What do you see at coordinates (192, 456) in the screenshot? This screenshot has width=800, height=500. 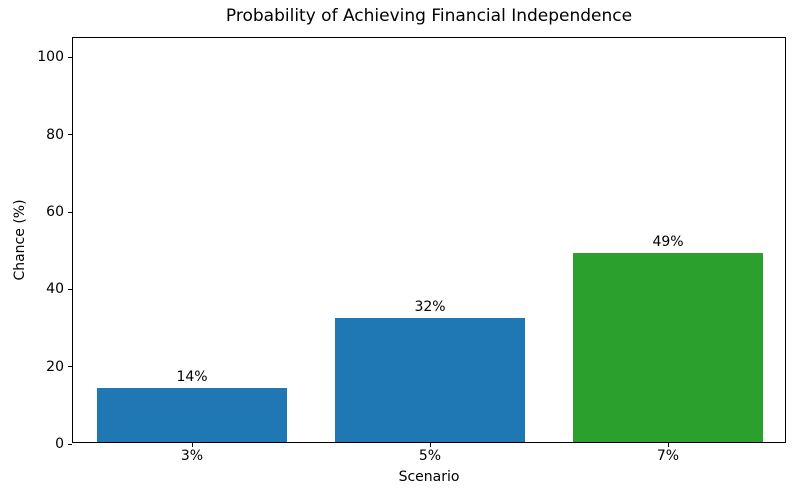 I see `x-tick-label: 3%` at bounding box center [192, 456].